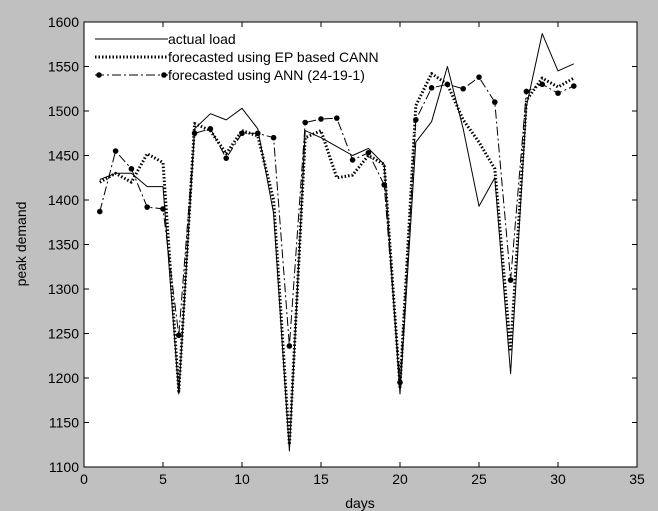 The width and height of the screenshot is (658, 511). What do you see at coordinates (637, 479) in the screenshot?
I see `x-tick-label: 35` at bounding box center [637, 479].